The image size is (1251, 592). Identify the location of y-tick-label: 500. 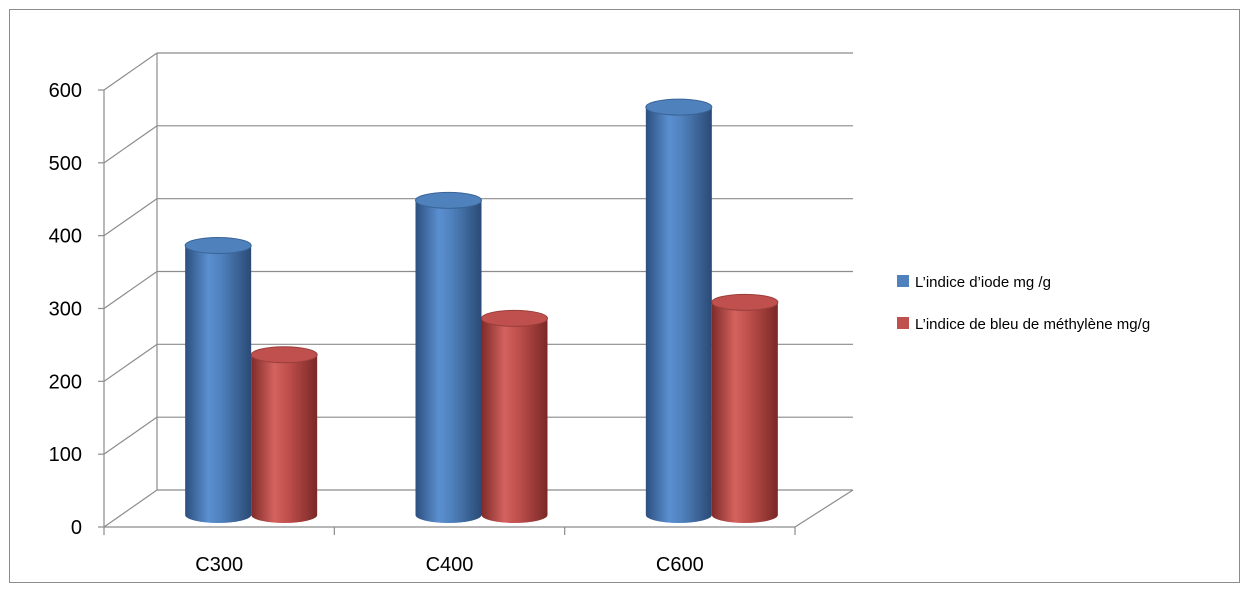
(65, 164).